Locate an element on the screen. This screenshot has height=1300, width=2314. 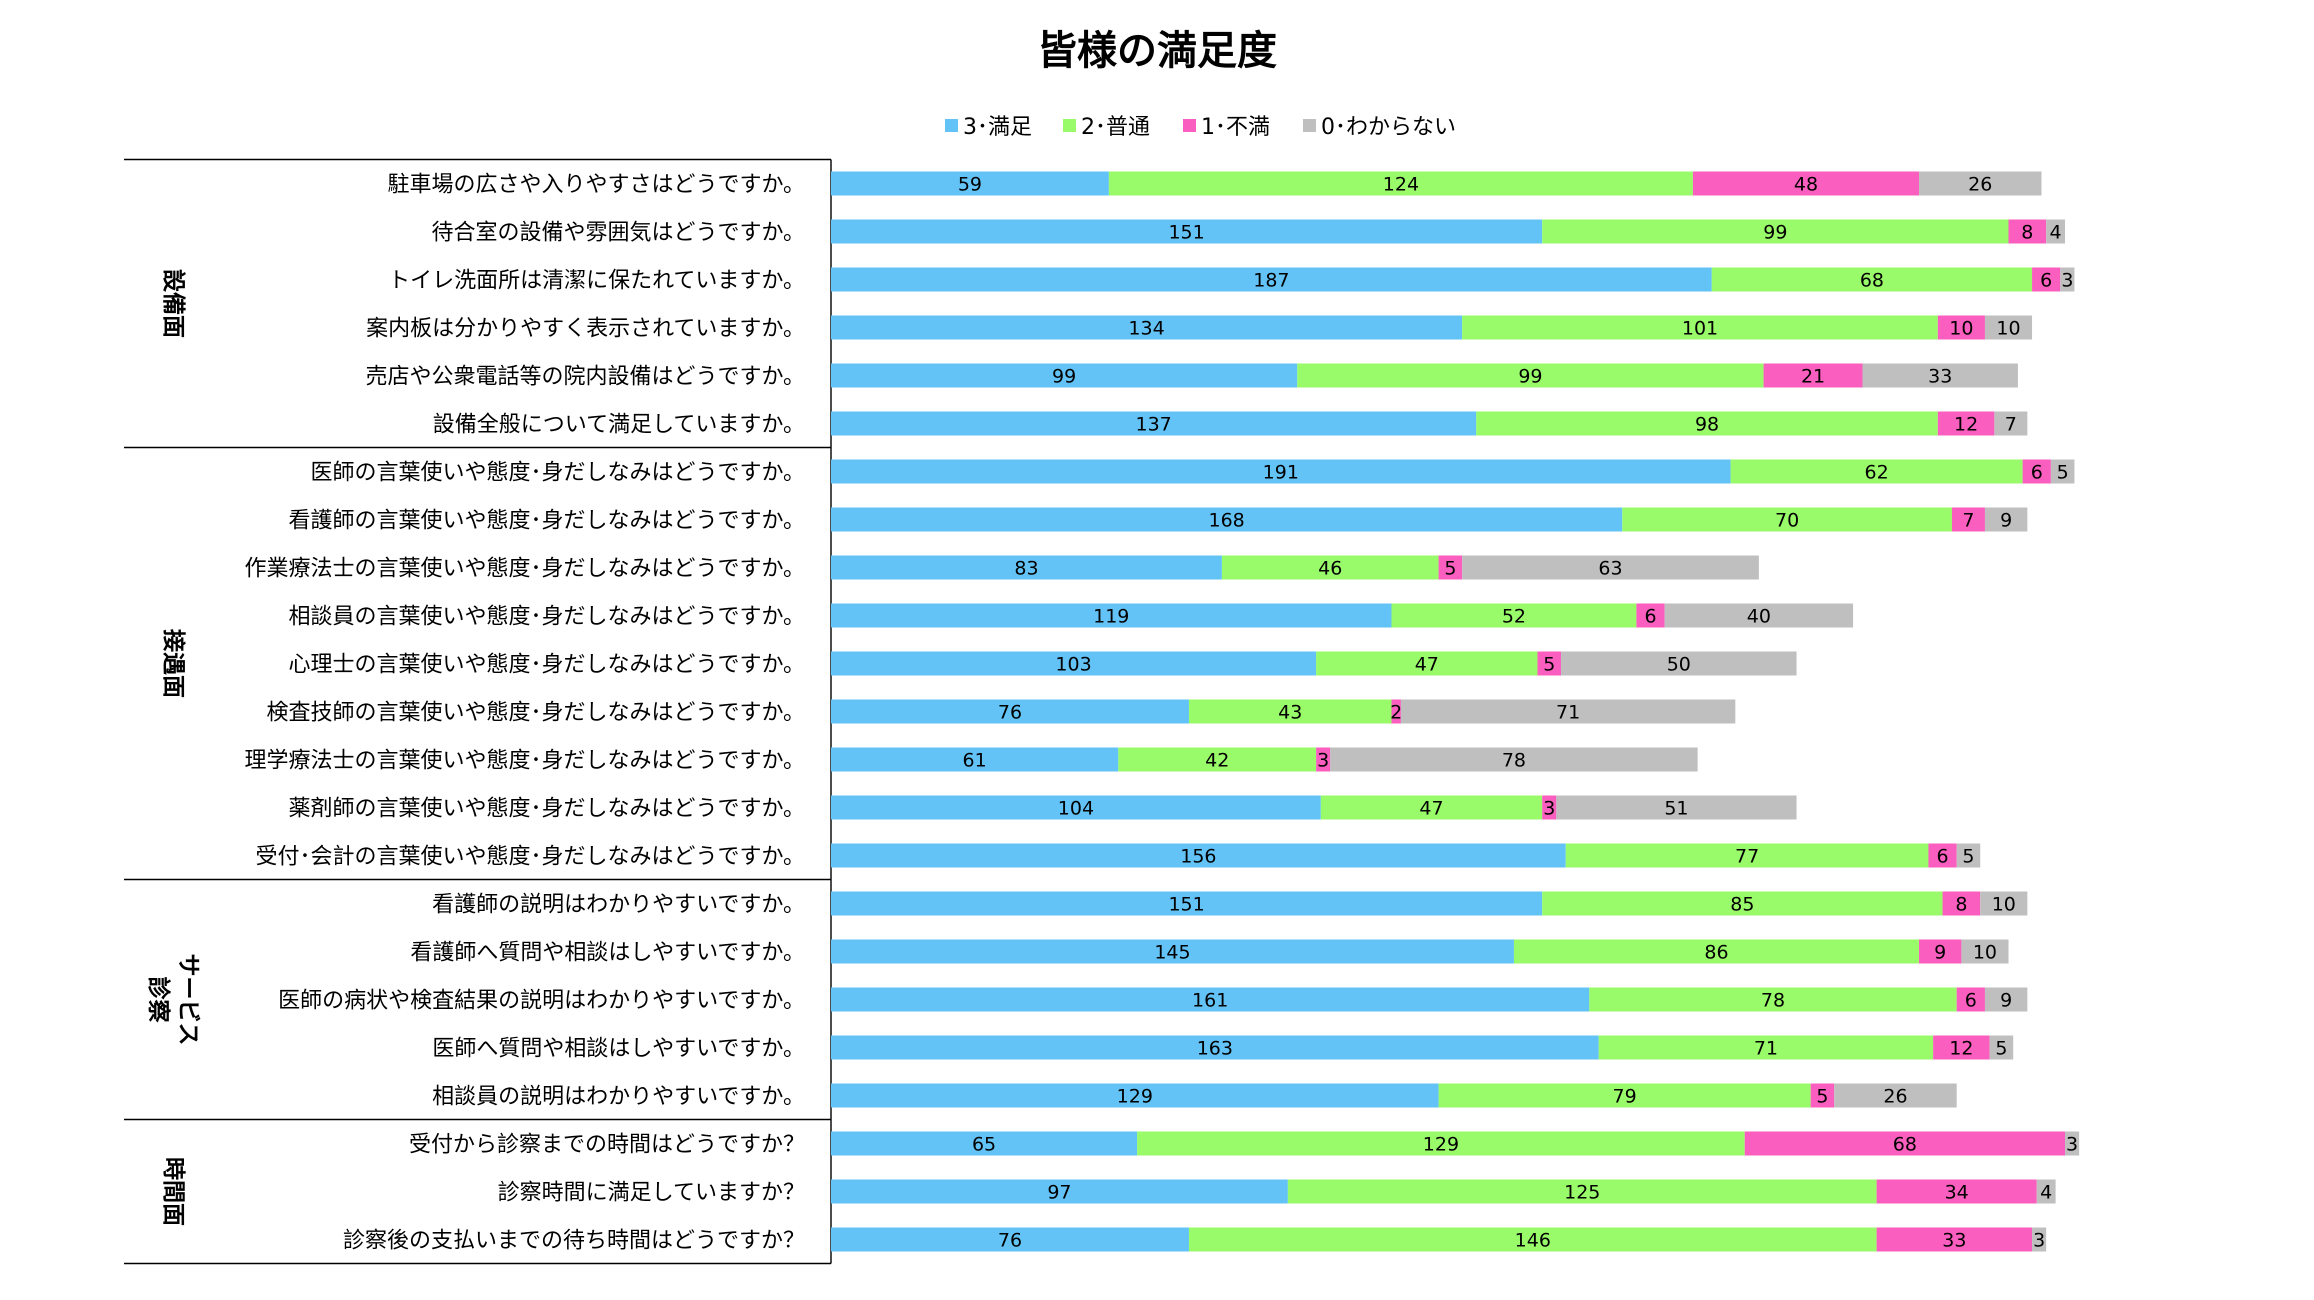
value-label-3-5: 137 is located at coordinates (1154, 425).